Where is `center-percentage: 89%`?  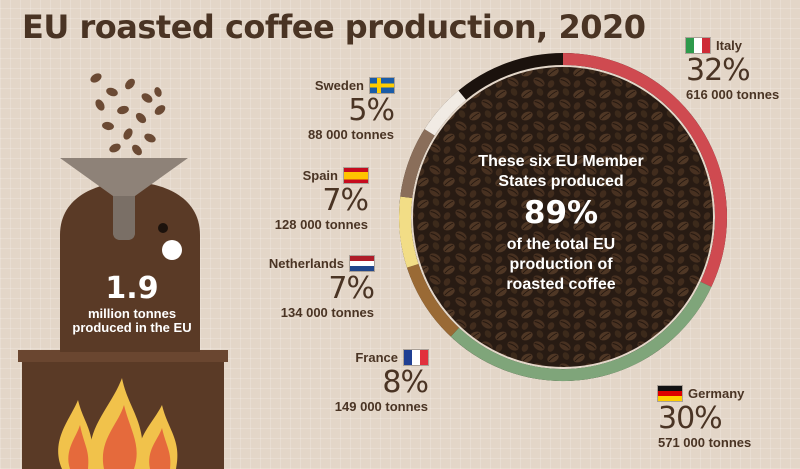
center-percentage: 89% is located at coordinates (561, 213).